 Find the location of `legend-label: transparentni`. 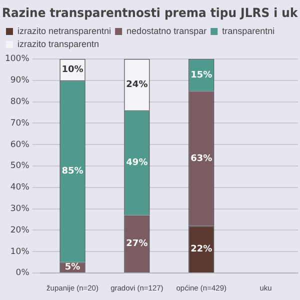

legend-label: transparentni is located at coordinates (248, 31).